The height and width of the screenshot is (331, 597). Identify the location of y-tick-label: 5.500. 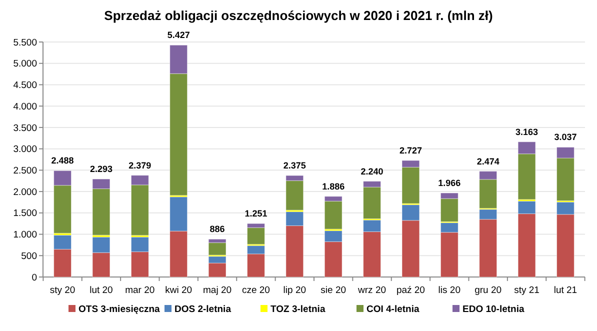
(25, 42).